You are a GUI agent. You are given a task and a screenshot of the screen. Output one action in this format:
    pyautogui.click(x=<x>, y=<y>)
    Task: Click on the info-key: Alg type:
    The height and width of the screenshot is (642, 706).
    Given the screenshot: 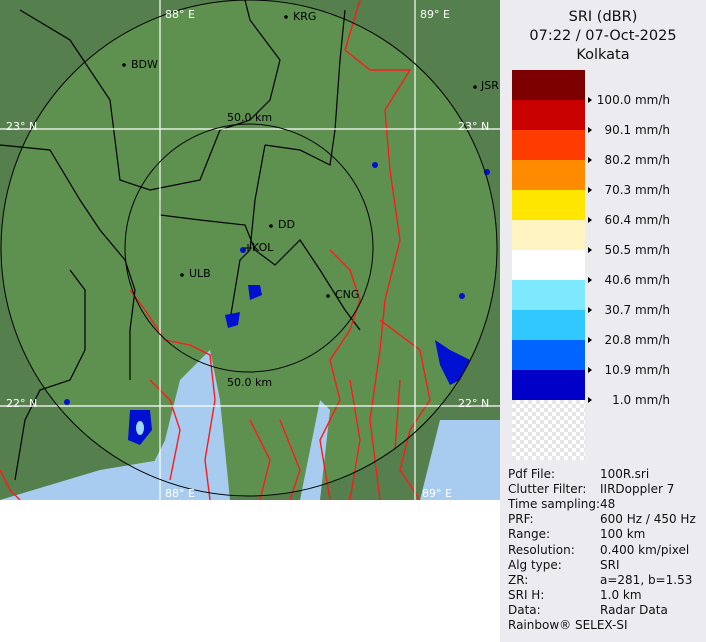 What is the action you would take?
    pyautogui.click(x=535, y=564)
    